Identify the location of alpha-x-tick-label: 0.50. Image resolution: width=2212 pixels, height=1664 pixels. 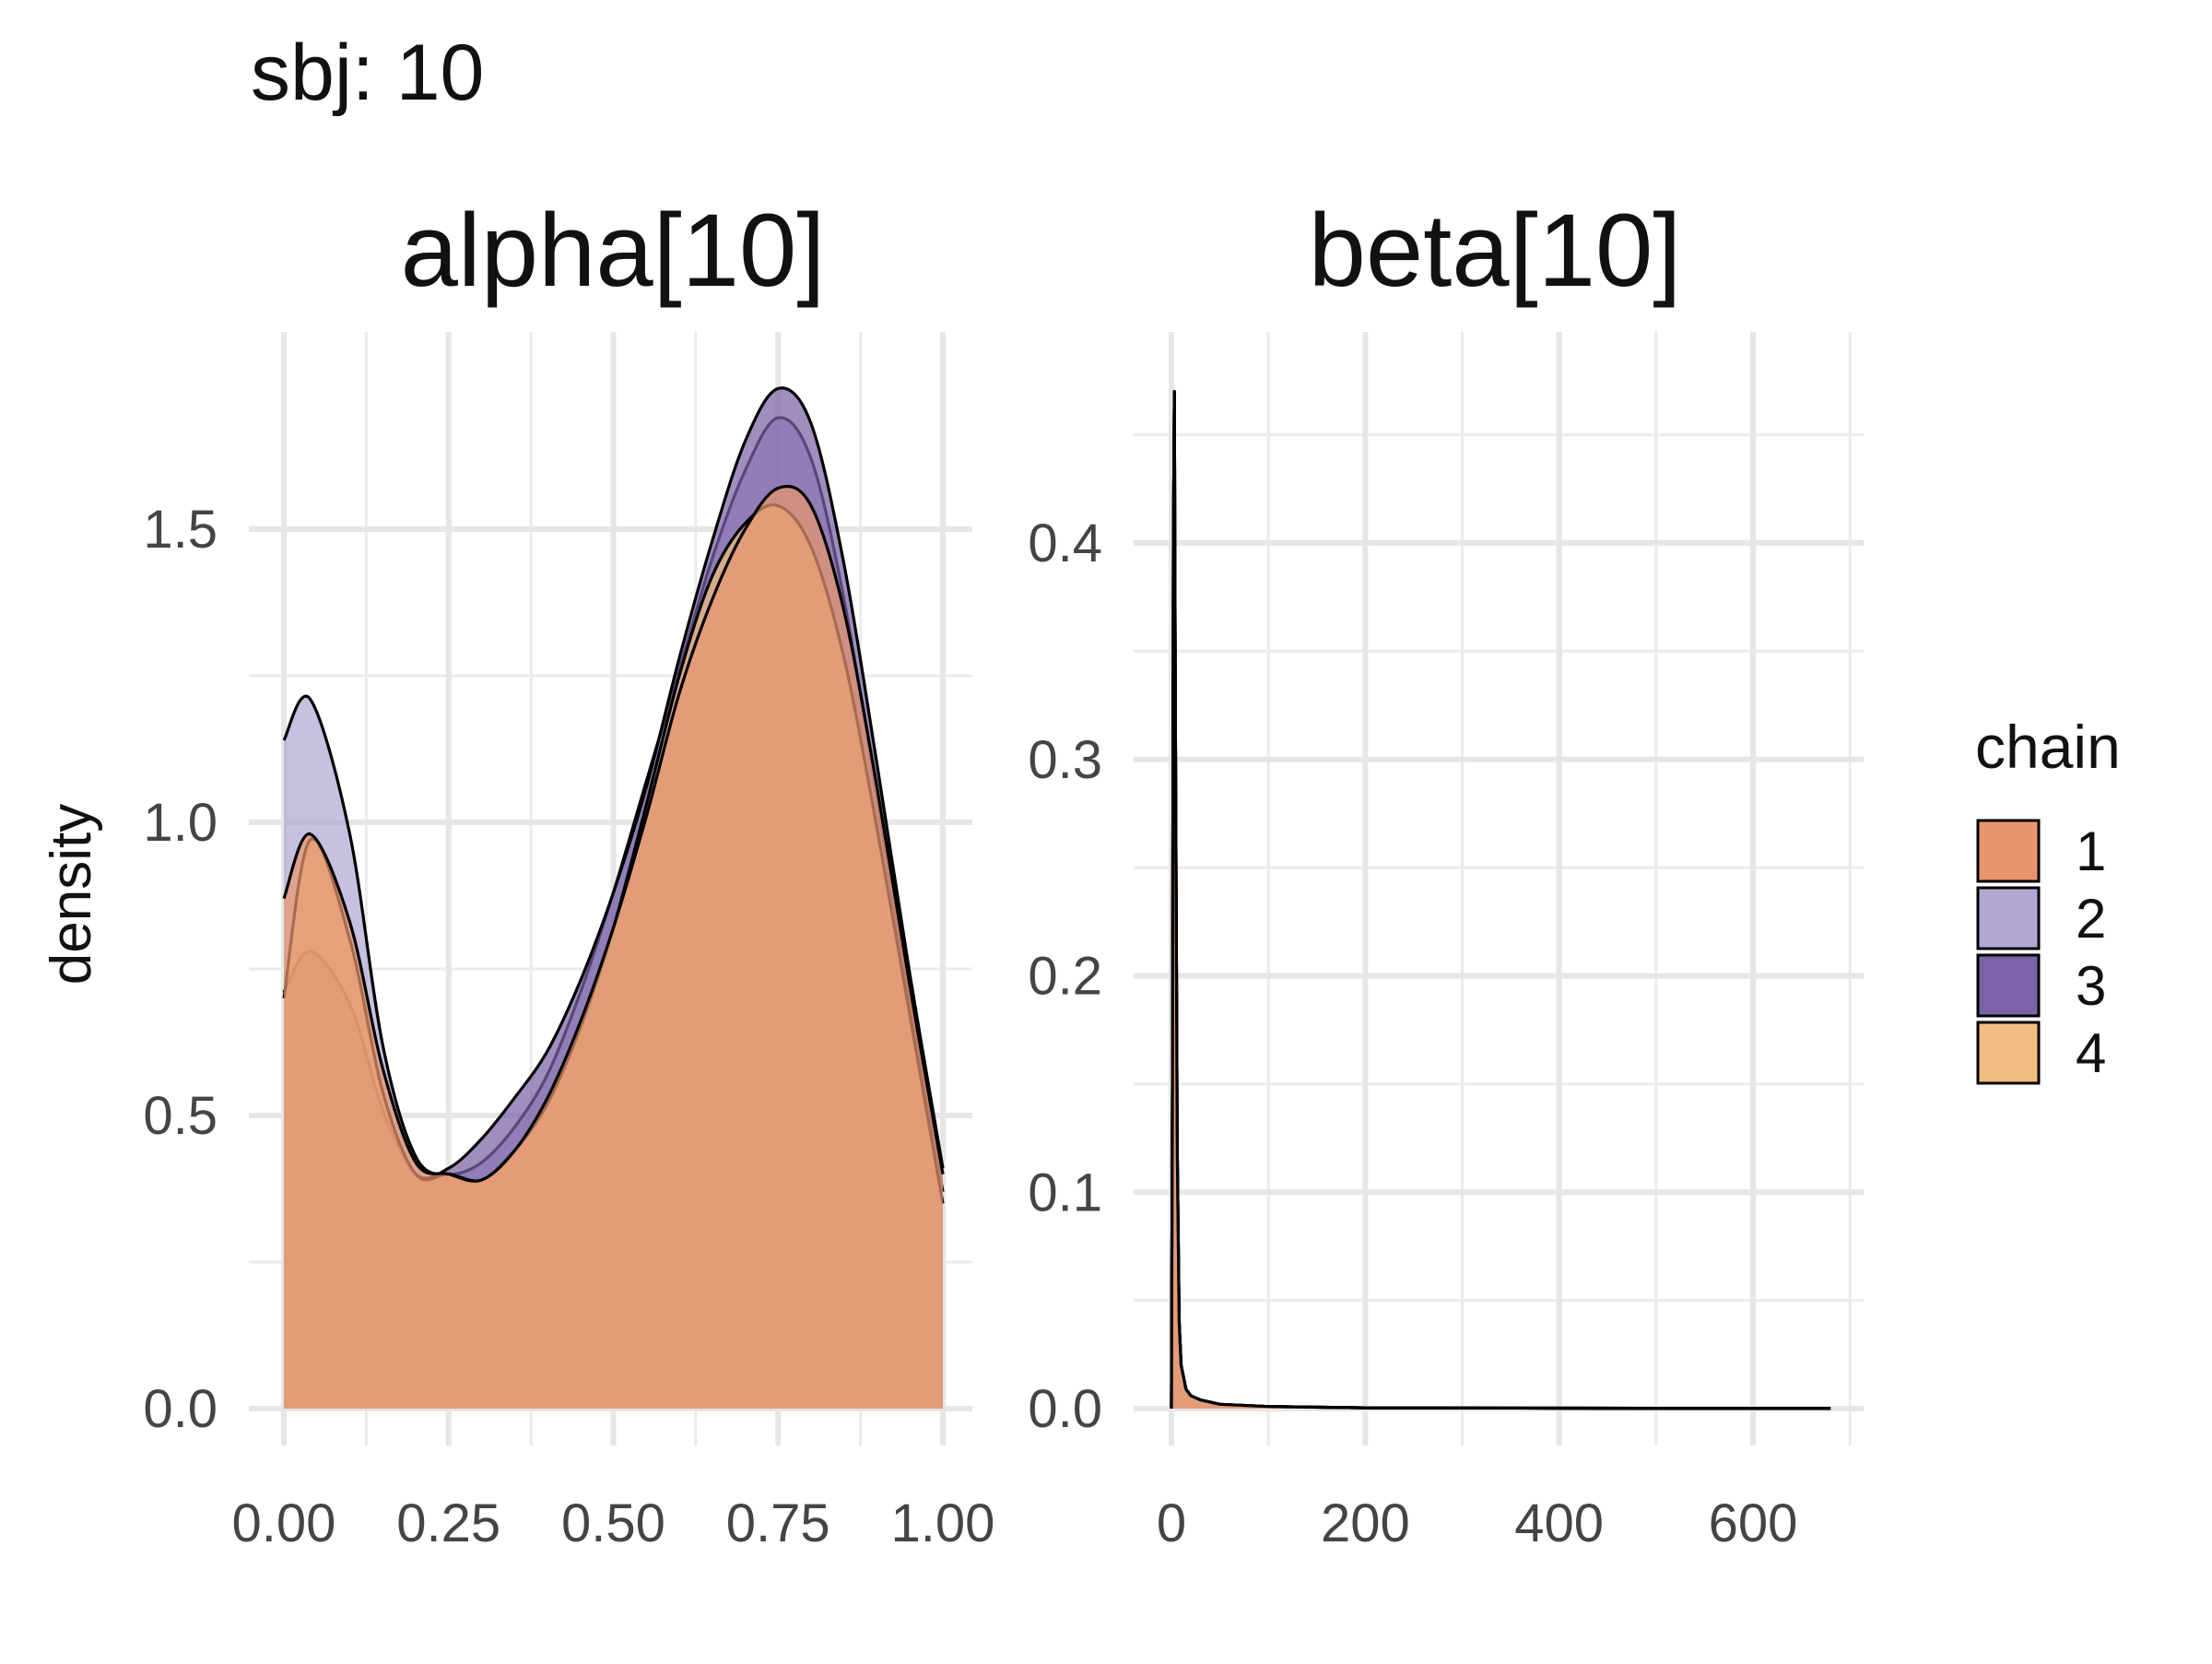
(613, 1523).